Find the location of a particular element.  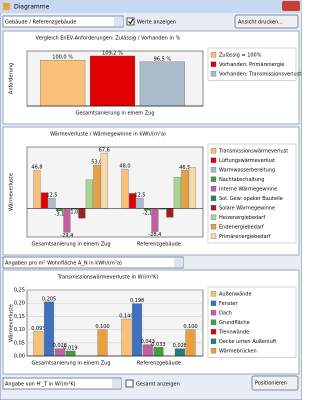

legend-label: Grundfläche is located at coordinates (234, 323).